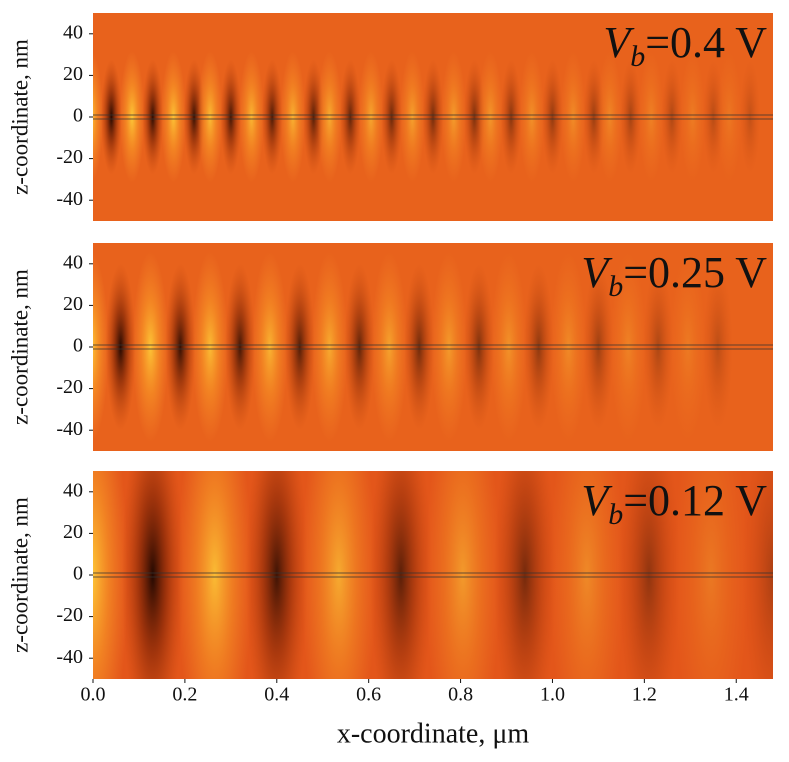  I want to click on x-axis-label: x-coordinate, μm, so click(433, 733).